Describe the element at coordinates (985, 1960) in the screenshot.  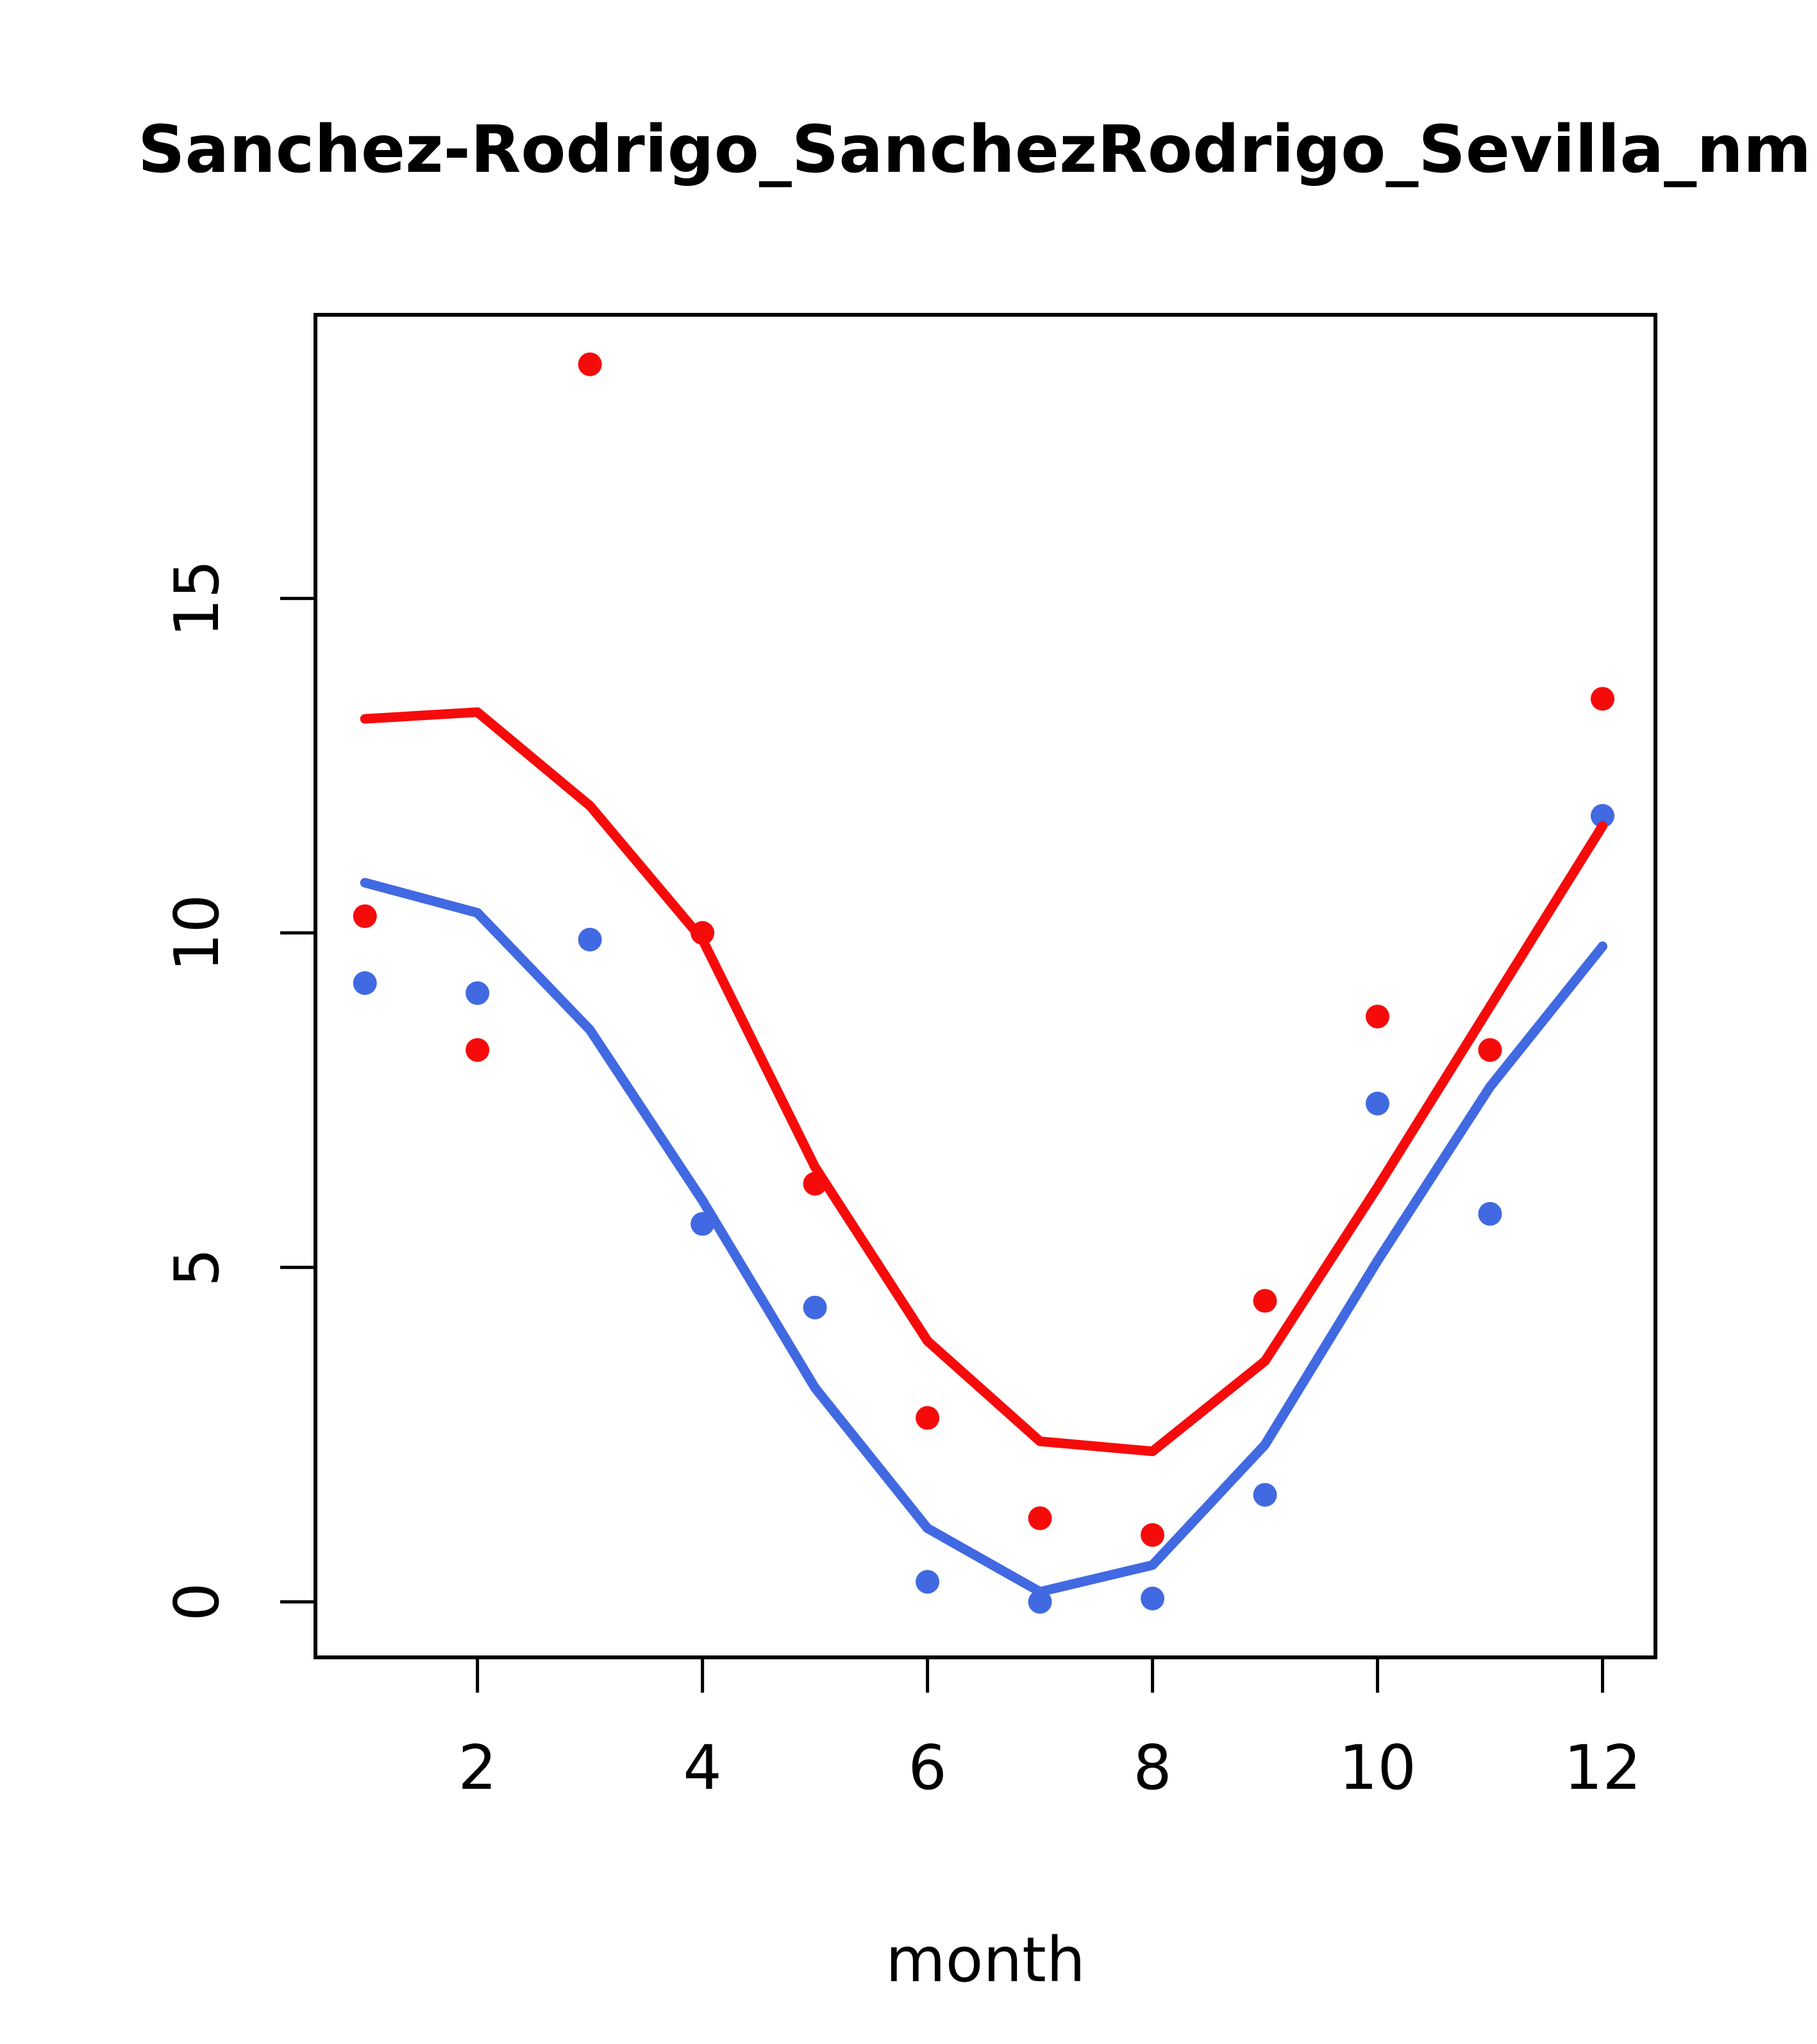
I see `x-axis-label: month` at that location.